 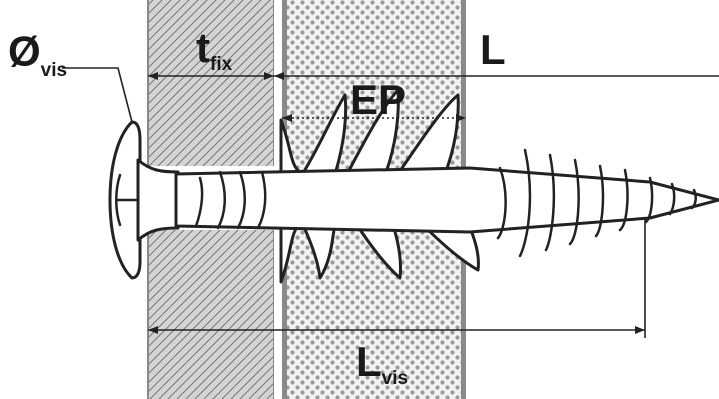 I want to click on screw-shank, so click(x=446, y=200).